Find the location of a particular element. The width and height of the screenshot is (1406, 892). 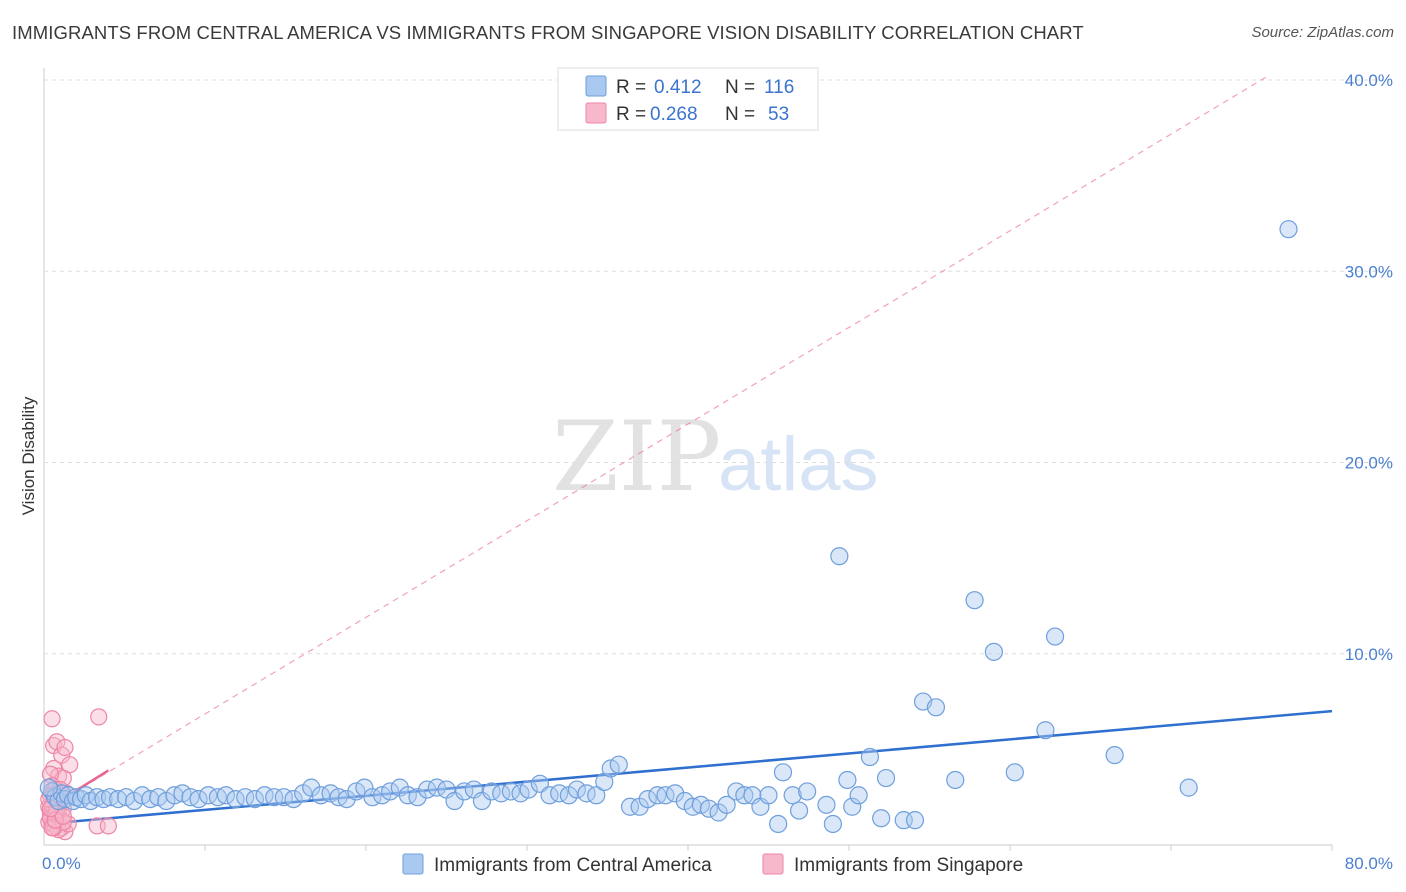

series-legend-swatch-blue is located at coordinates (413, 864).